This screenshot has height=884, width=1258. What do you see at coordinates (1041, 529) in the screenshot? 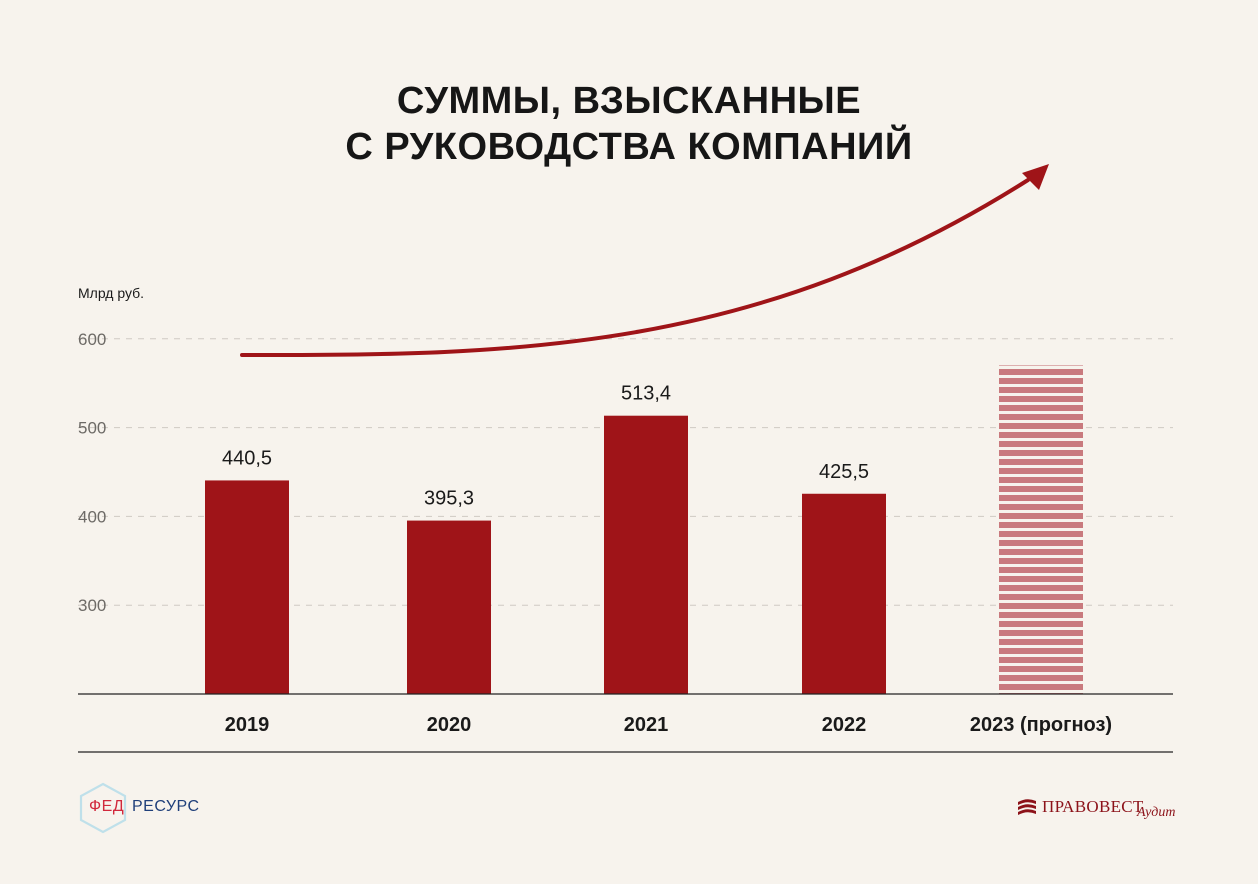
I see `bar-2023` at bounding box center [1041, 529].